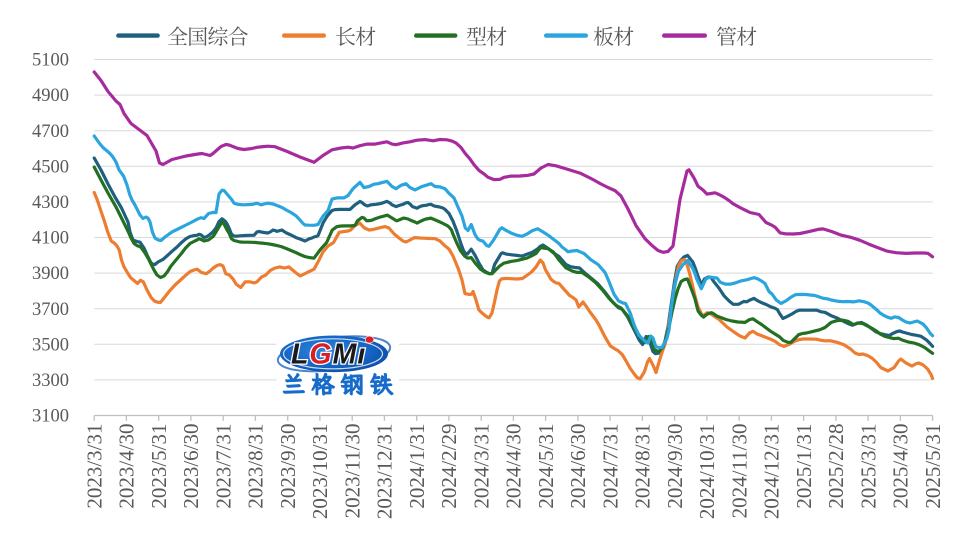 This screenshot has width=962, height=542. What do you see at coordinates (288, 466) in the screenshot?
I see `svg-text: 2023/9/30` at bounding box center [288, 466].